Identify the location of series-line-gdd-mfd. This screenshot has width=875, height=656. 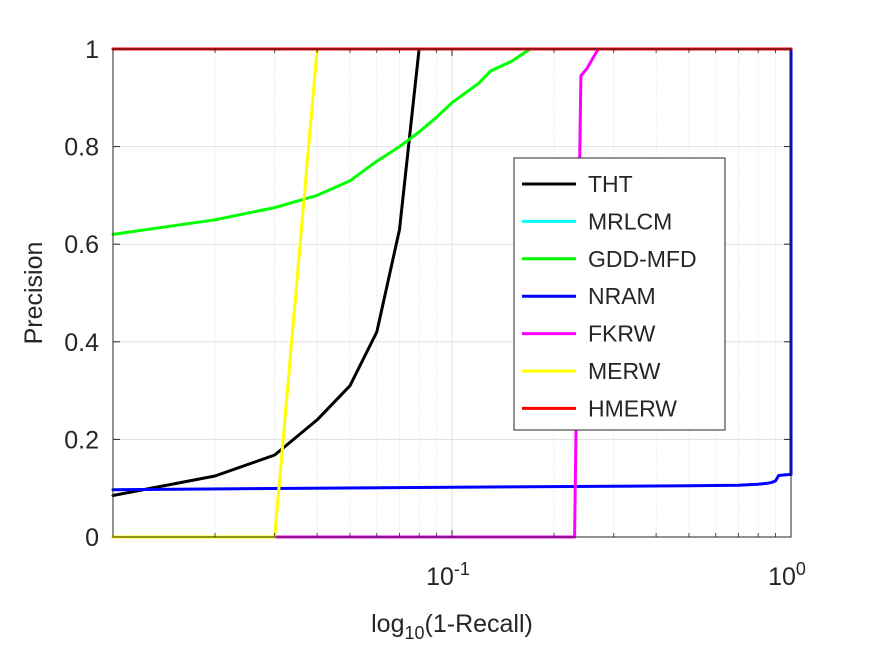
(321, 141).